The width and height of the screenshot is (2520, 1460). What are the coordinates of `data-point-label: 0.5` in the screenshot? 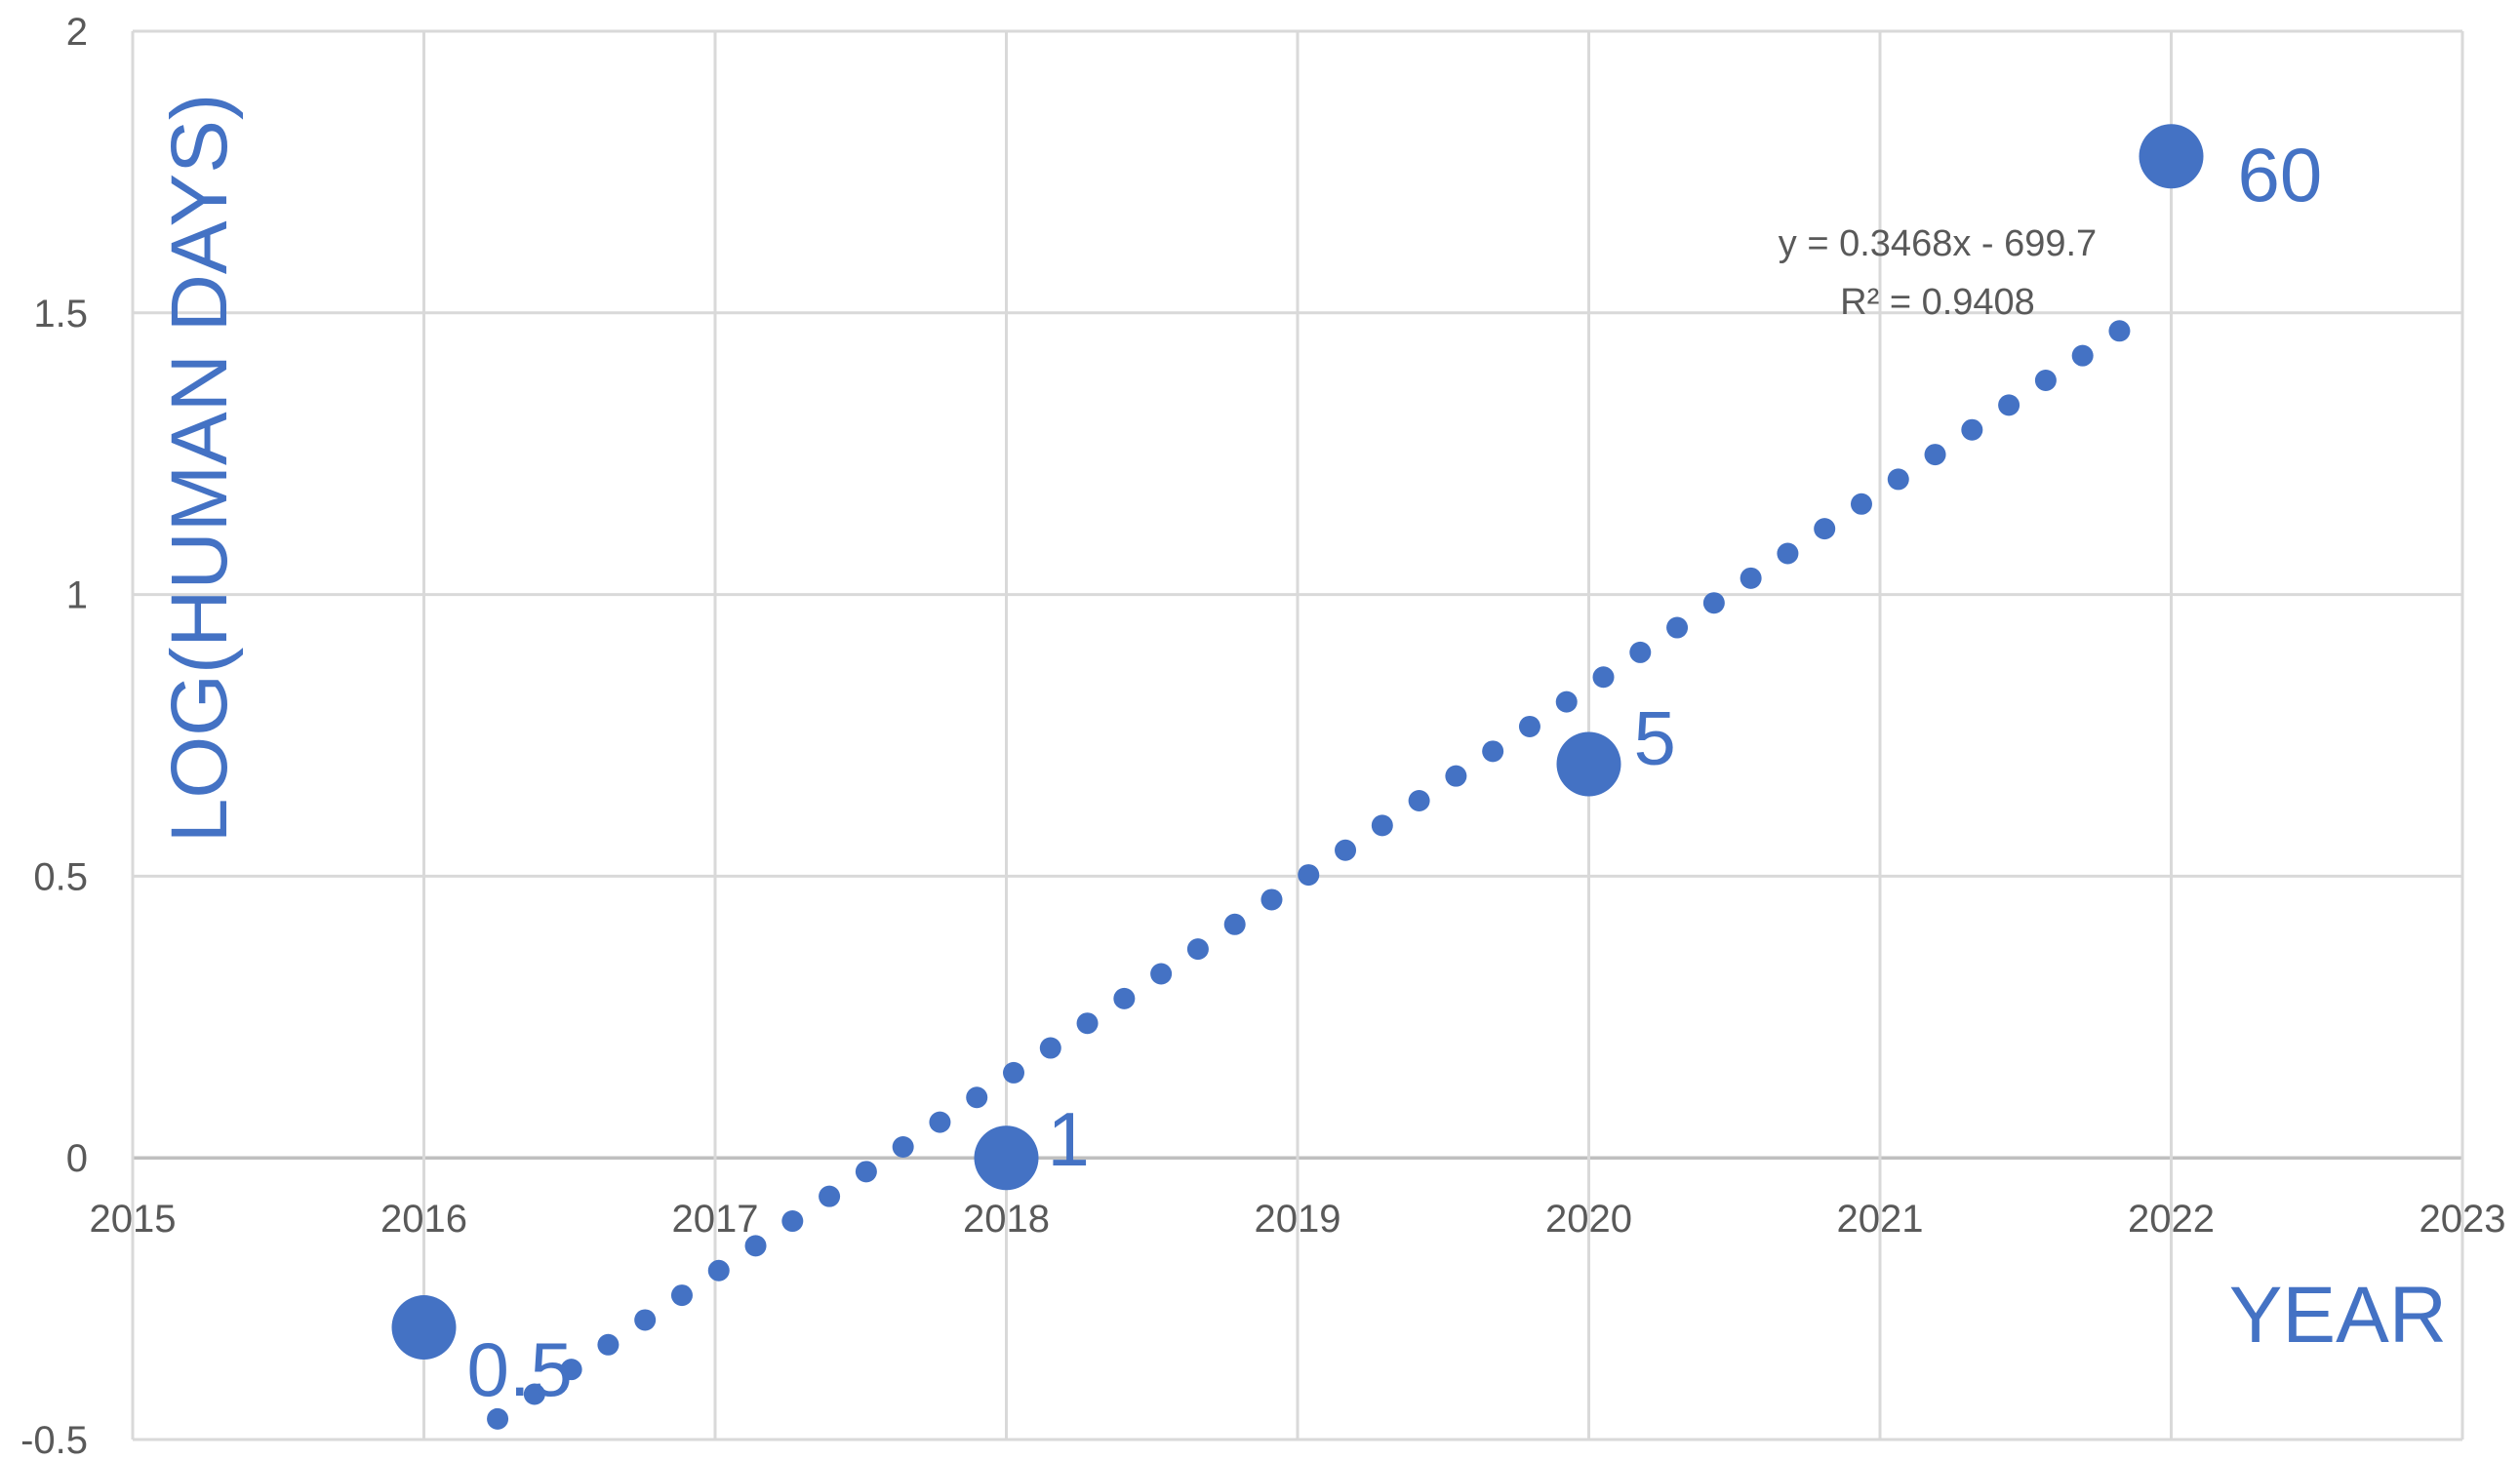 It's located at (520, 1369).